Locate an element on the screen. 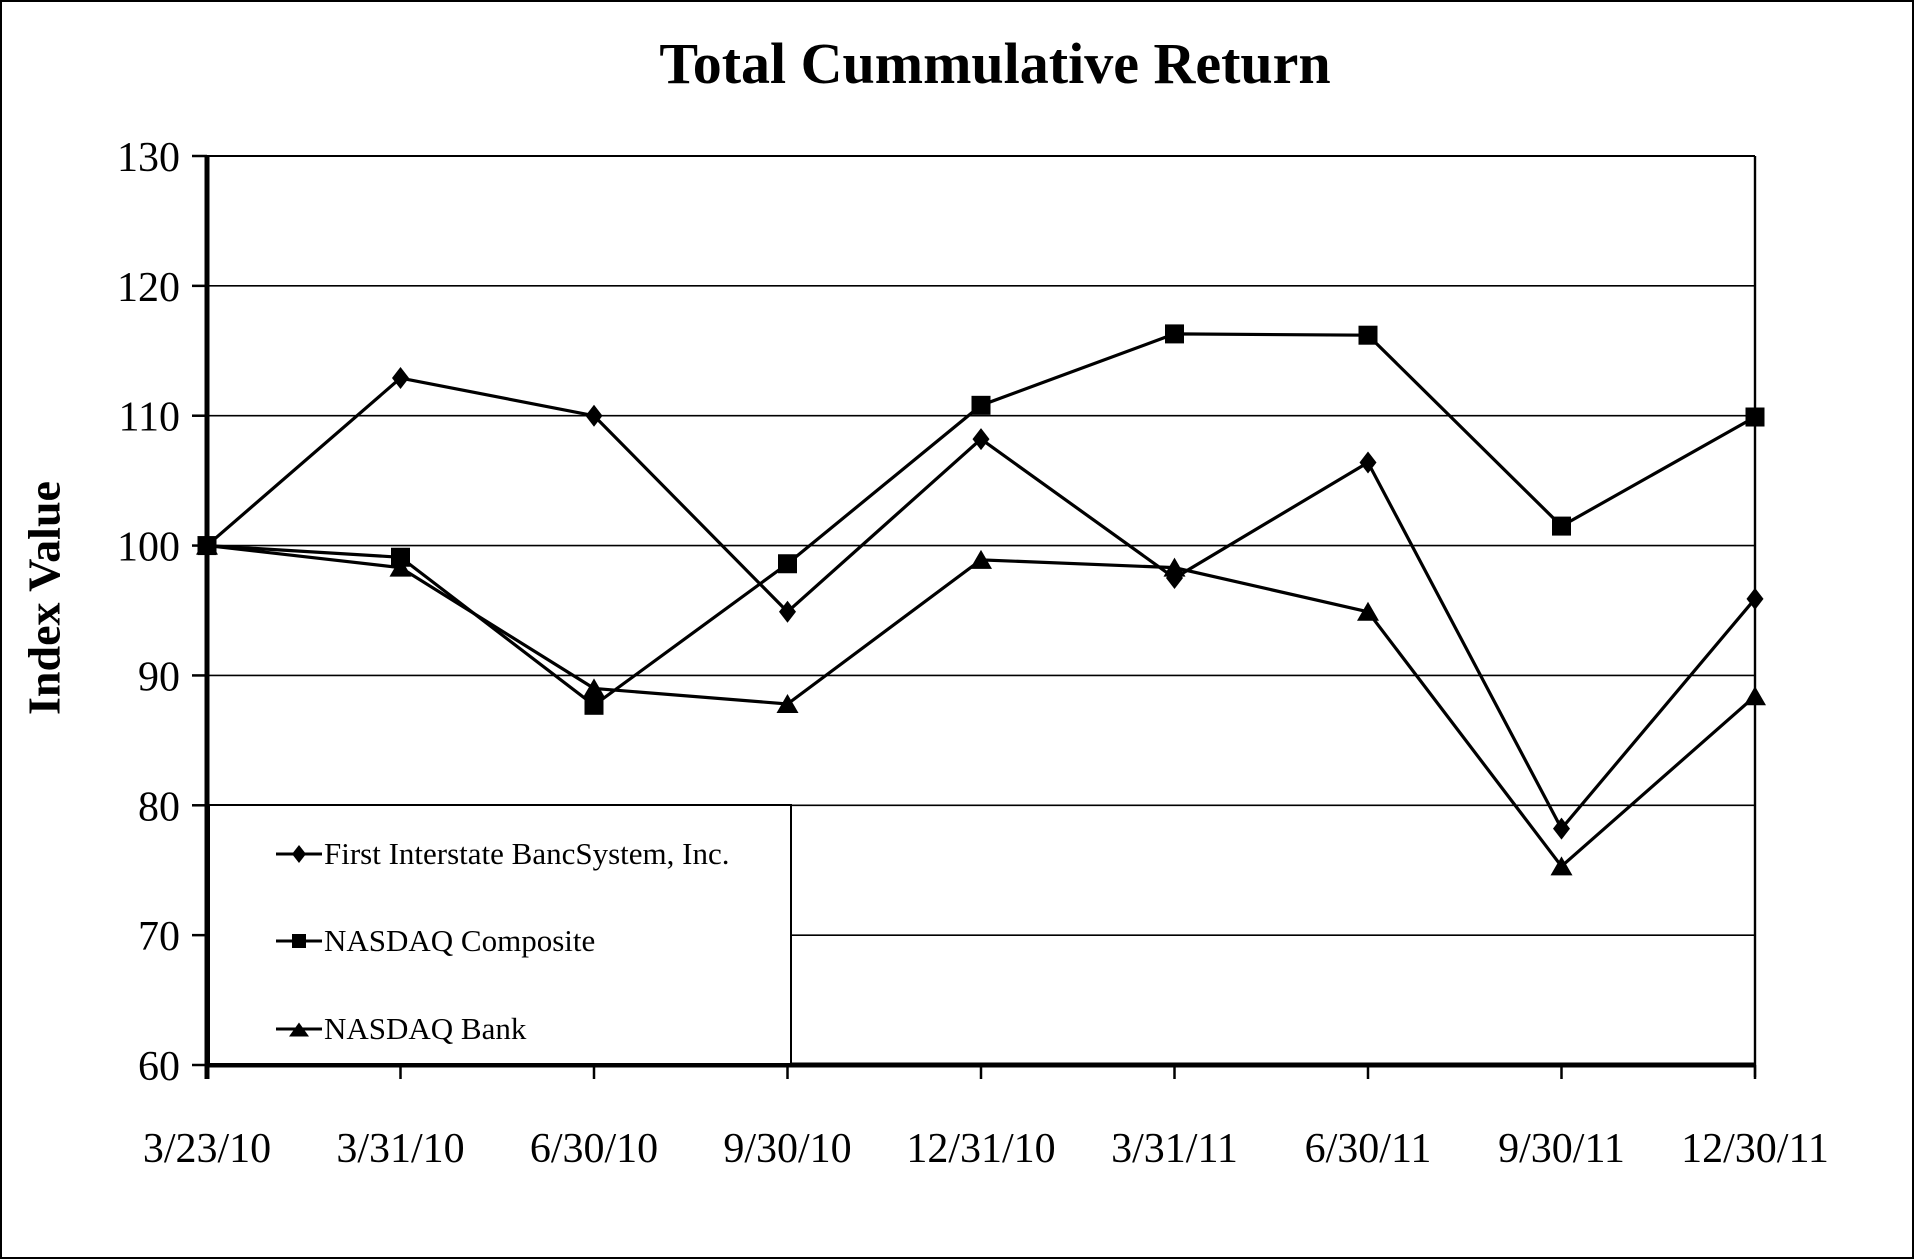 The height and width of the screenshot is (1259, 1914). legend-item-first-interstate: First Interstate BancSystem, Inc. is located at coordinates (503, 854).